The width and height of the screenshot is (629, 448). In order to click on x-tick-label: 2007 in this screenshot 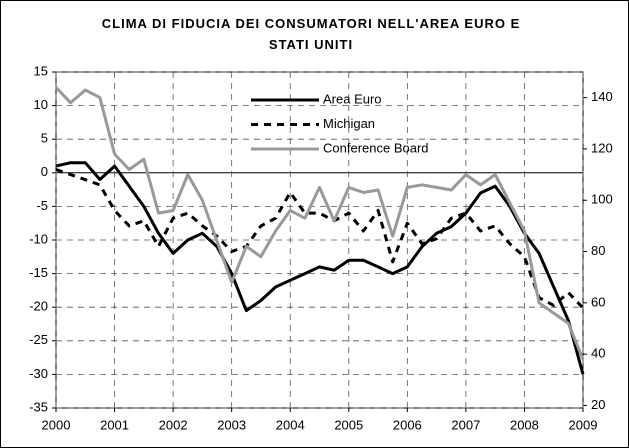, I will do `click(465, 424)`.